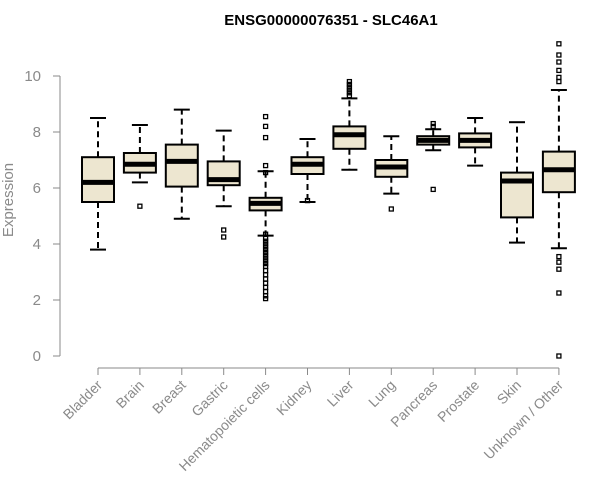  Describe the element at coordinates (330, 20) in the screenshot. I see `chart-title: ENSG00000076351 - SLC46A1` at that location.